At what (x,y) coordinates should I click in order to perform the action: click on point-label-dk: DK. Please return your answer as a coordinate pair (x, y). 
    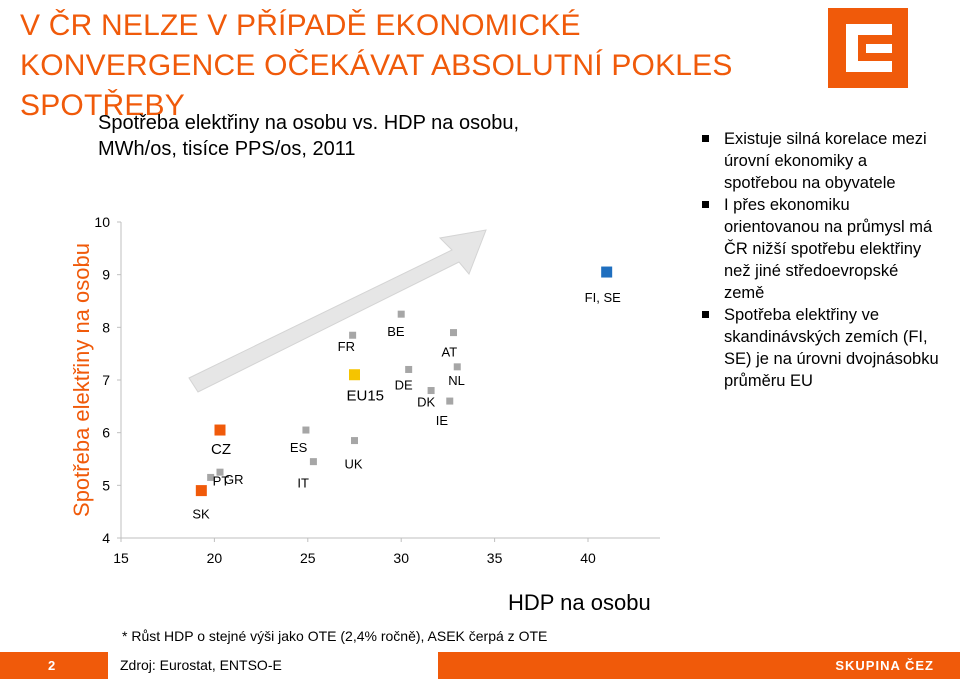
    Looking at the image, I should click on (426, 402).